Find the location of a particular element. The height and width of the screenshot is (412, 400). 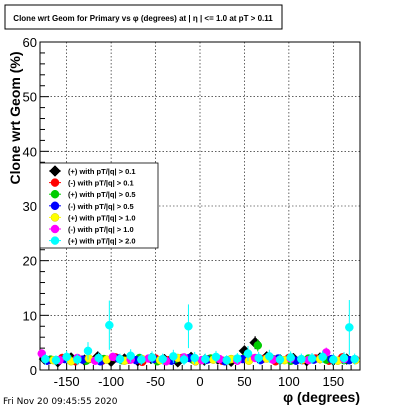

x-tick-label: 50 is located at coordinates (244, 381).